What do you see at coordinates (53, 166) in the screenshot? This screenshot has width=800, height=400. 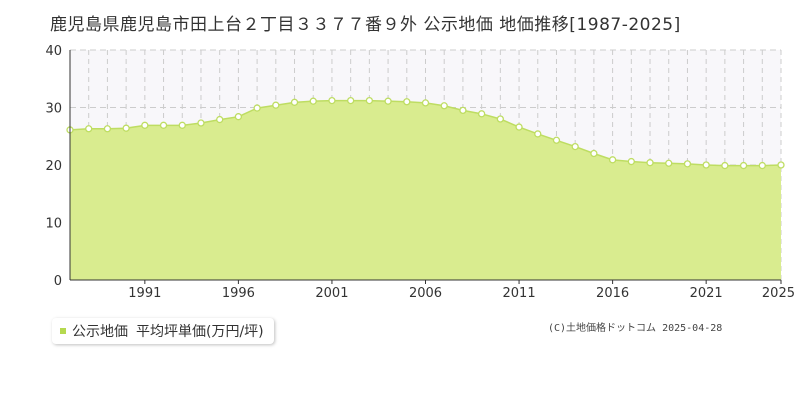 I see `y-tick-label: 20` at bounding box center [53, 166].